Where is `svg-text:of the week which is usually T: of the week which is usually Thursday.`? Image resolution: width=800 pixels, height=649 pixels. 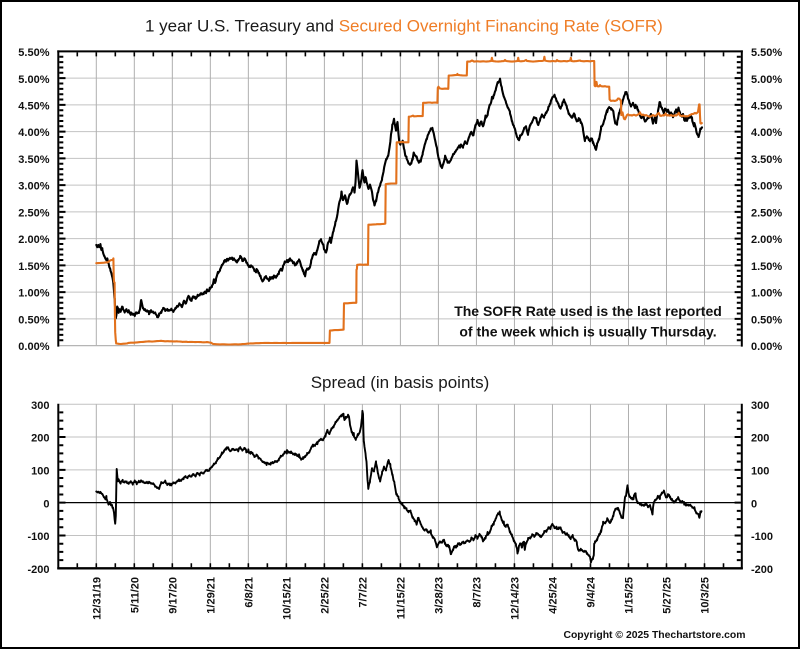 svg-text:of the week which is usually T: of the week which is usually Thursday. is located at coordinates (587, 332).